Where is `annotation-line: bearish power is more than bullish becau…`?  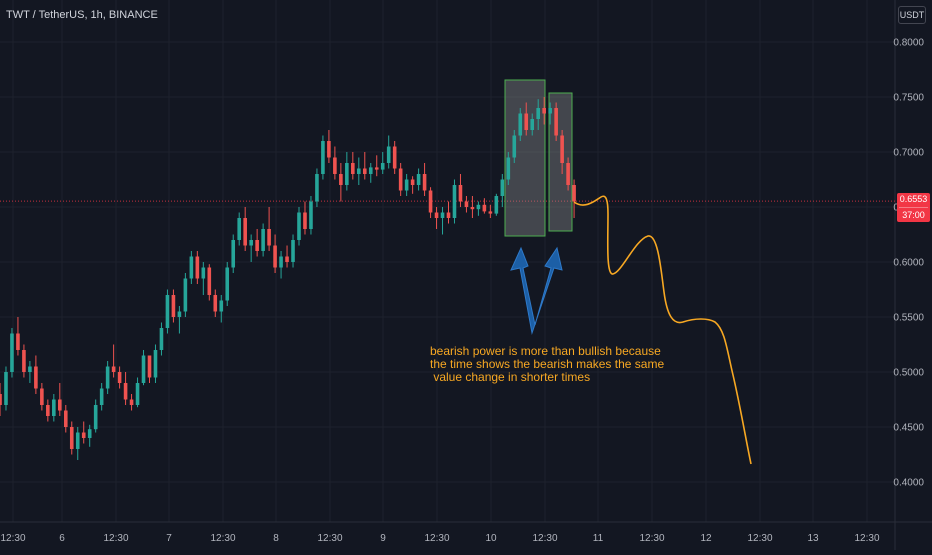
annotation-line: bearish power is more than bullish becau… is located at coordinates (545, 351).